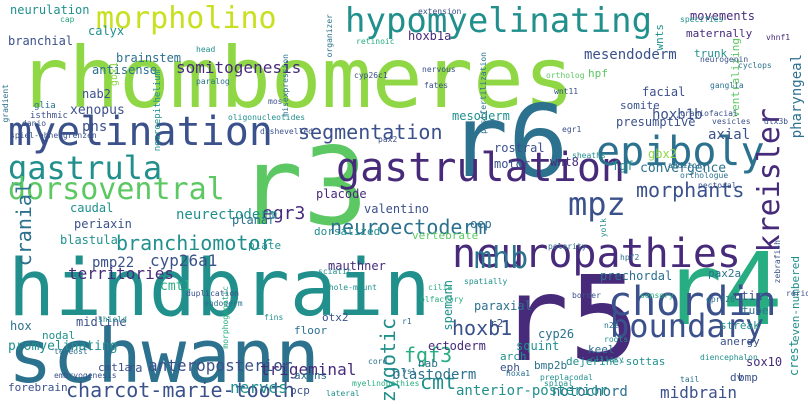 The width and height of the screenshot is (808, 404). What do you see at coordinates (486, 281) in the screenshot?
I see `word-cloud-word: spatially` at bounding box center [486, 281].